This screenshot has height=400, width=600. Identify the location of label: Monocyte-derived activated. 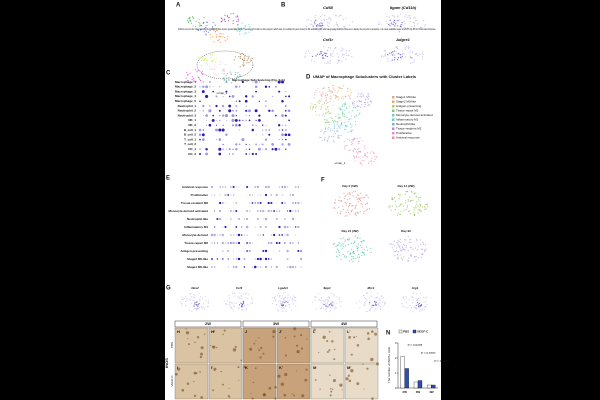
(188, 211).